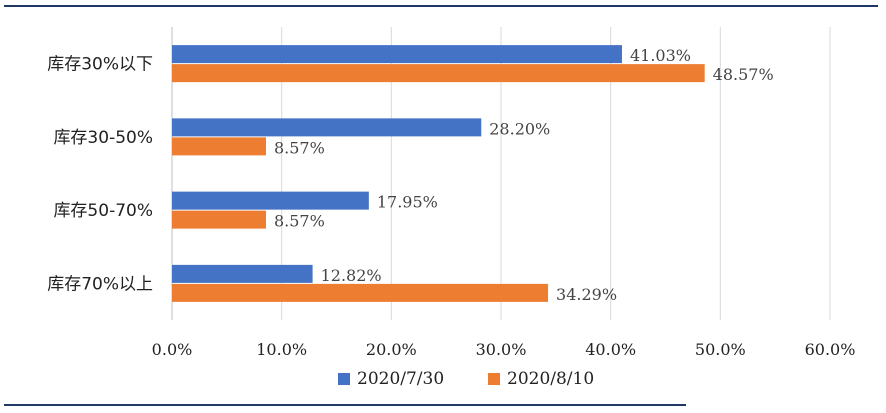 The image size is (886, 413). Describe the element at coordinates (100, 65) in the screenshot. I see `category-label: 库存30%以下` at that location.